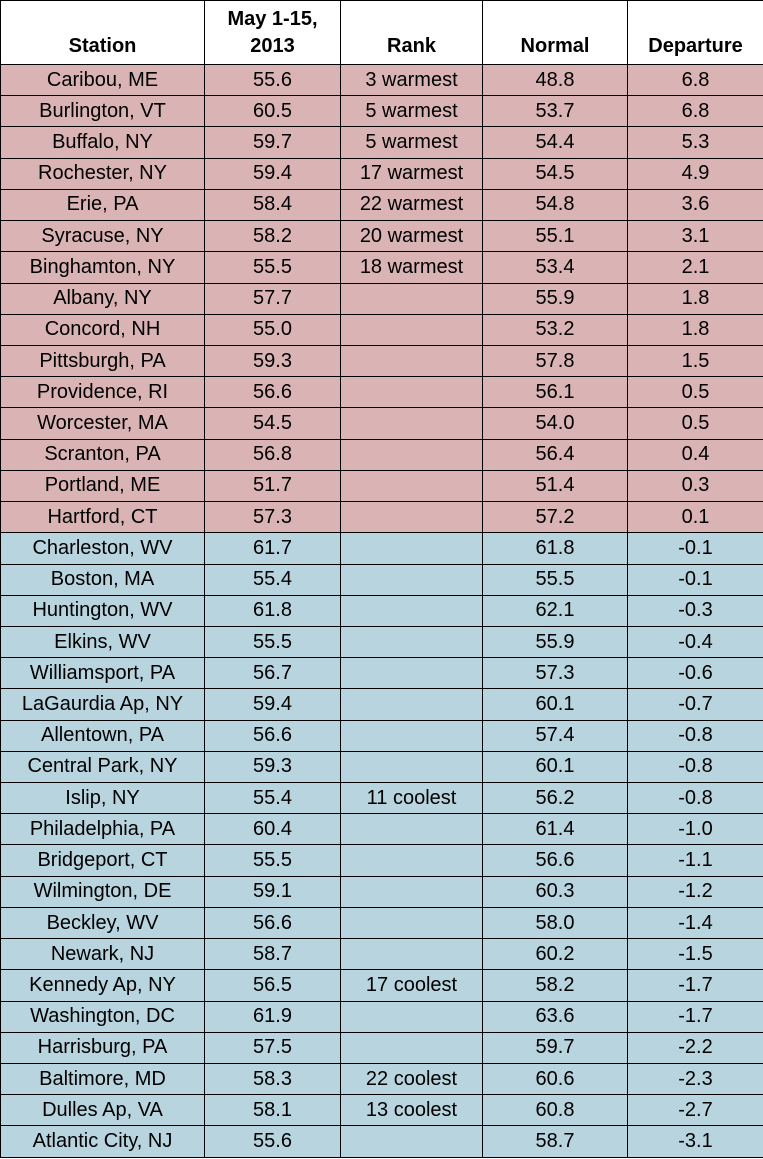 Image resolution: width=763 pixels, height=1159 pixels. I want to click on header-cell: Station, so click(102, 32).